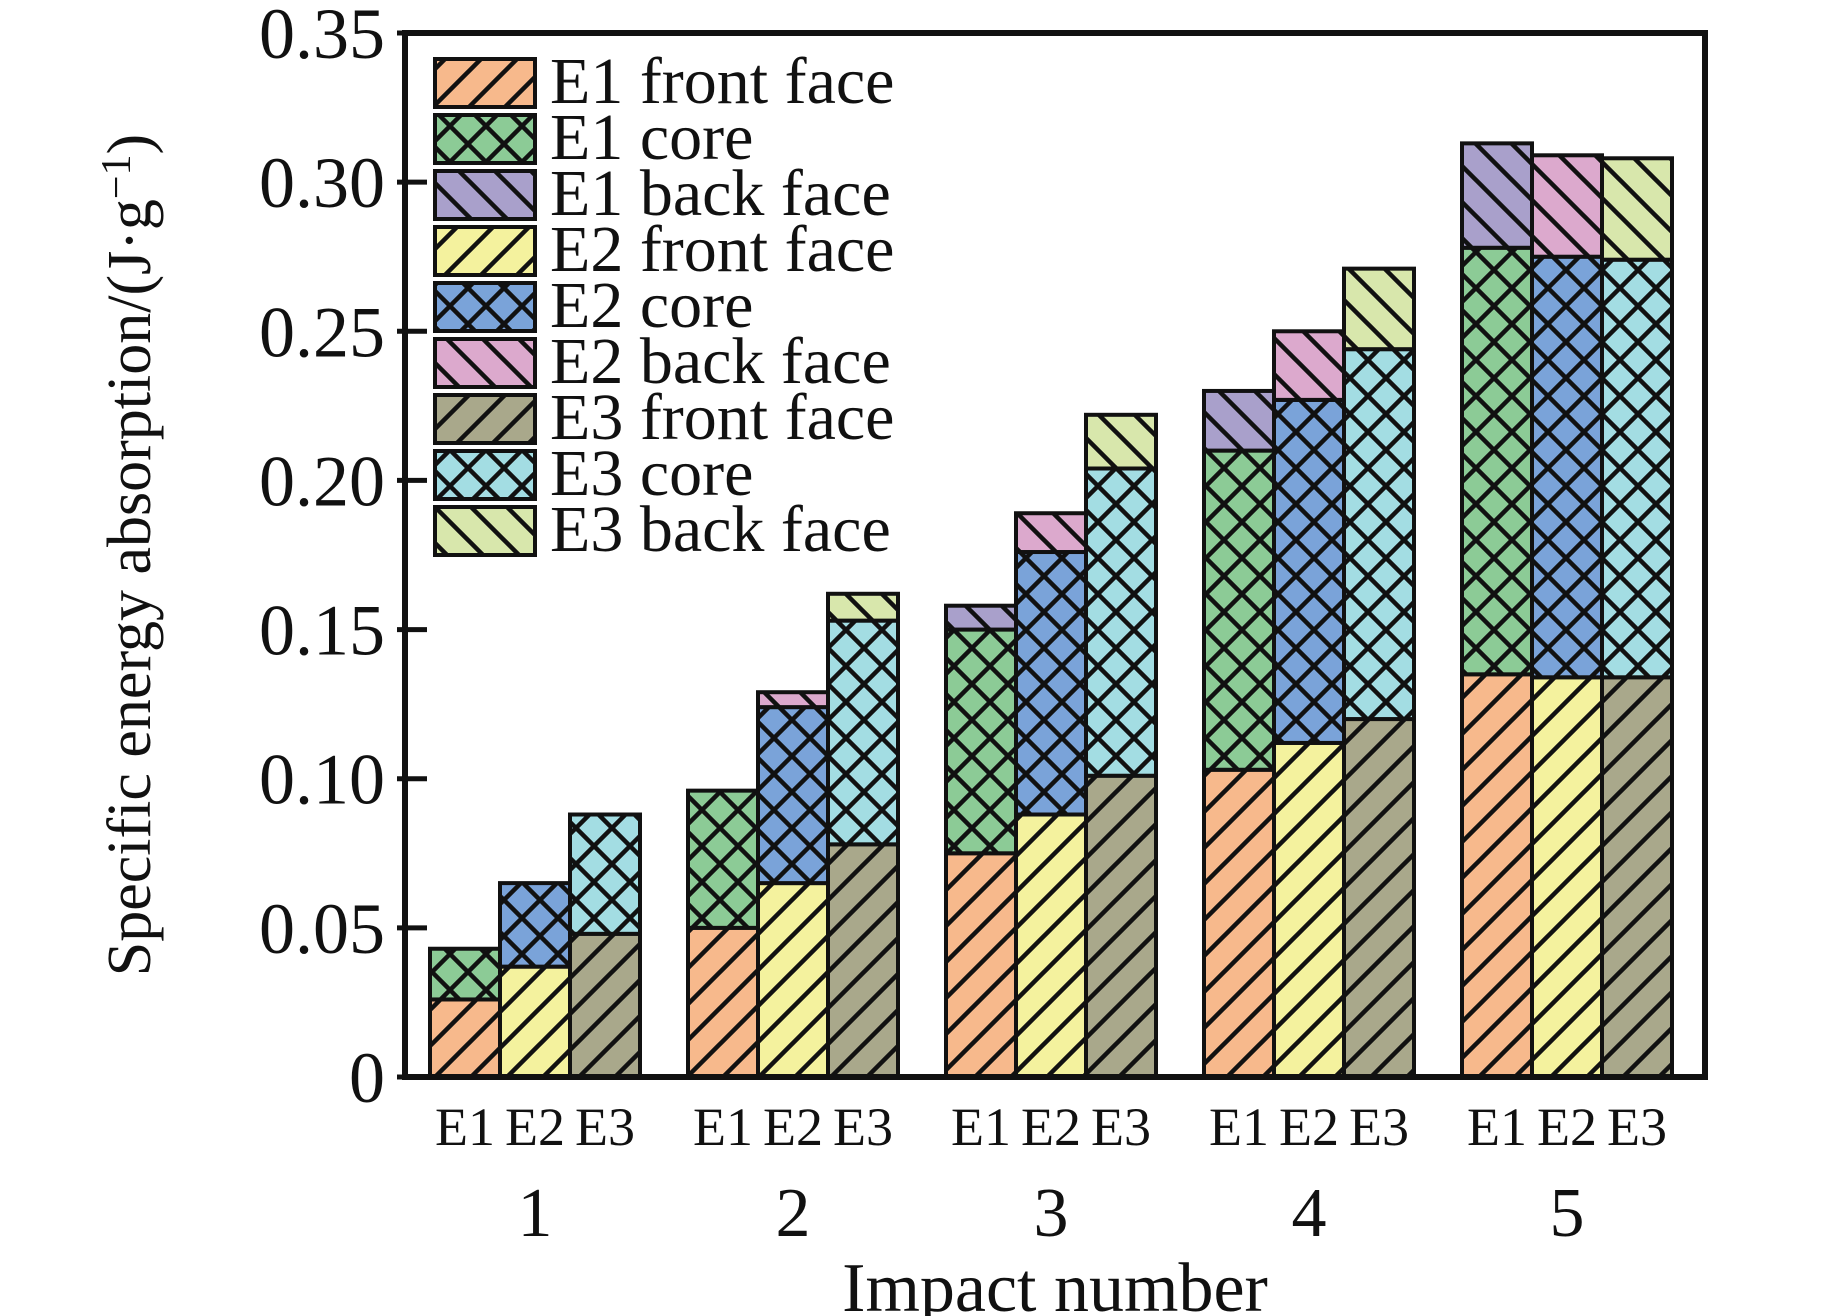  What do you see at coordinates (1637, 1127) in the screenshot?
I see `x-bar-label-E3-impact-5: E3` at bounding box center [1637, 1127].